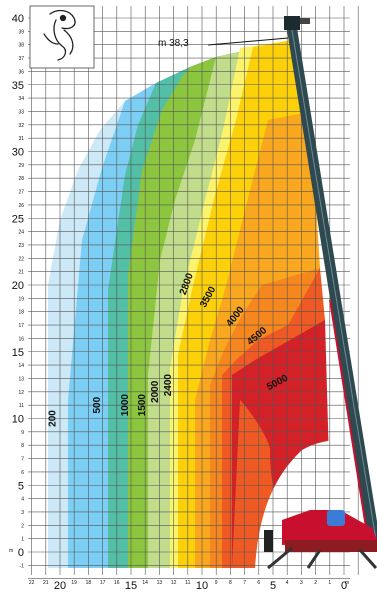 The width and height of the screenshot is (377, 592). I want to click on crane-base, so click(320, 540).